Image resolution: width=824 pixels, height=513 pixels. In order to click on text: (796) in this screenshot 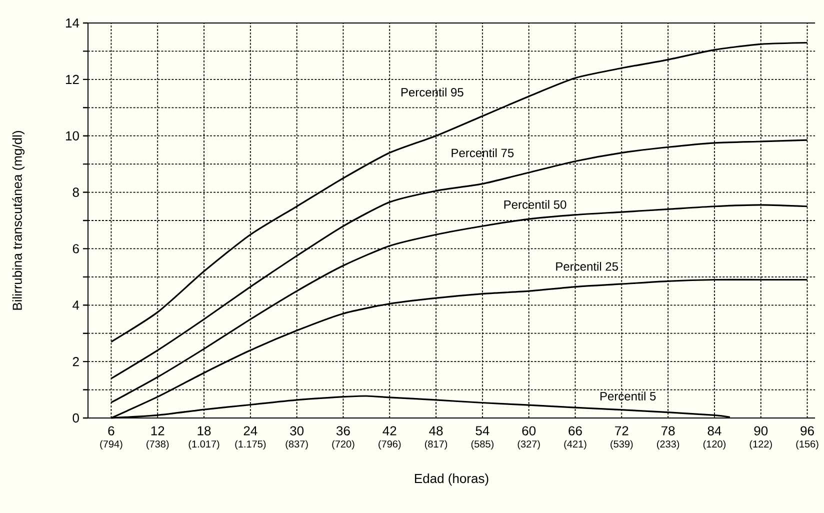, I will do `click(389, 445)`.